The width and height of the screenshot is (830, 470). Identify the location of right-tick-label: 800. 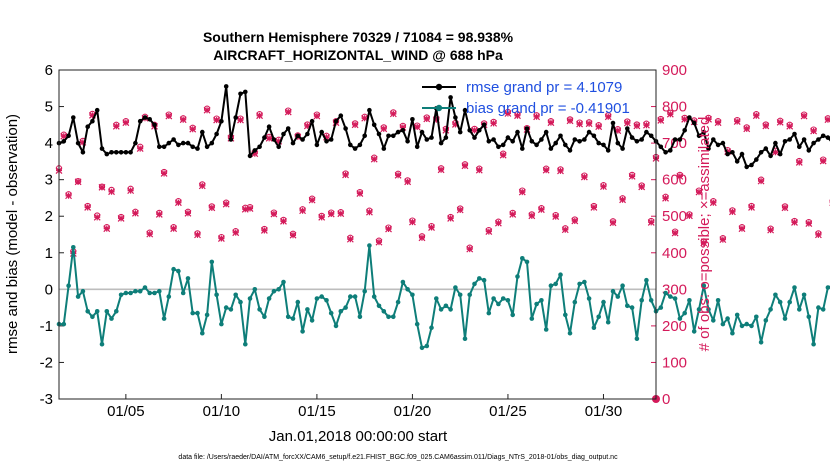
(674, 107).